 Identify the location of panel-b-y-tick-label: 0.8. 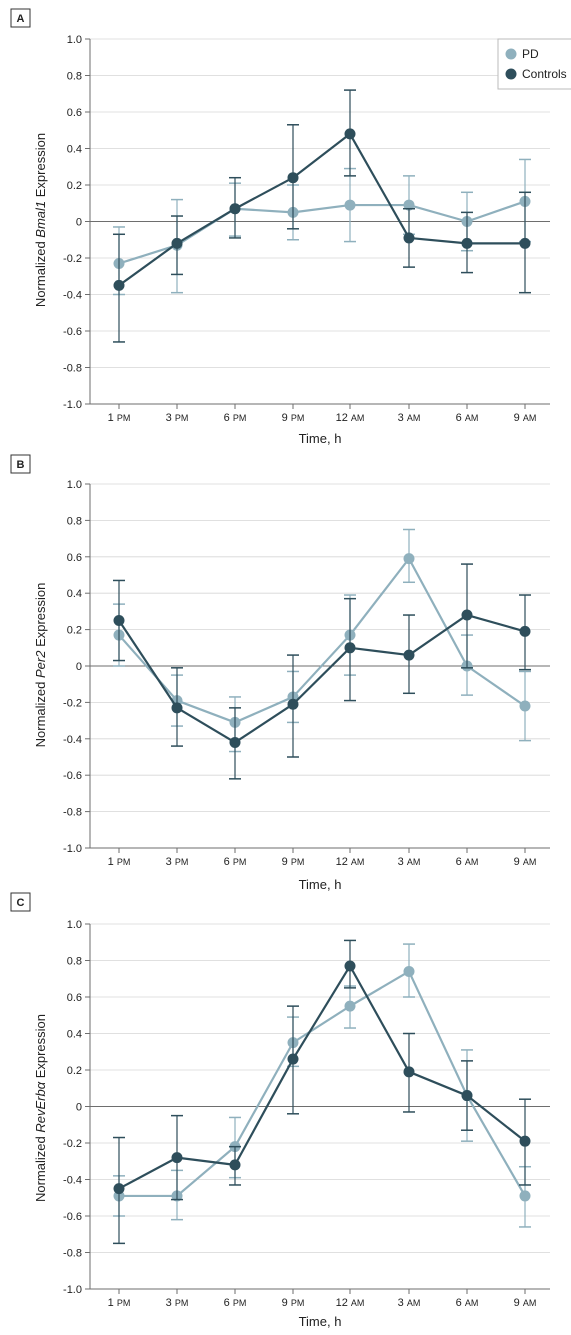
(74, 521).